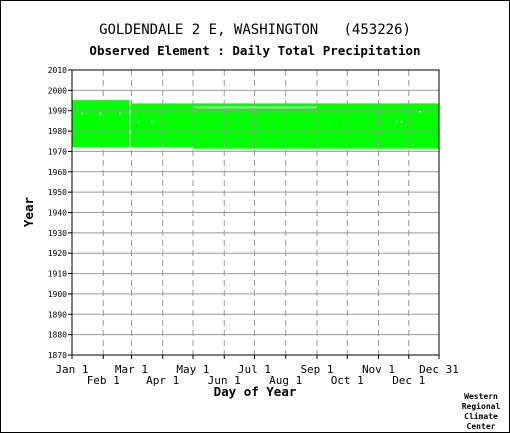  What do you see at coordinates (57, 90) in the screenshot?
I see `y-tick-label: 2000` at bounding box center [57, 90].